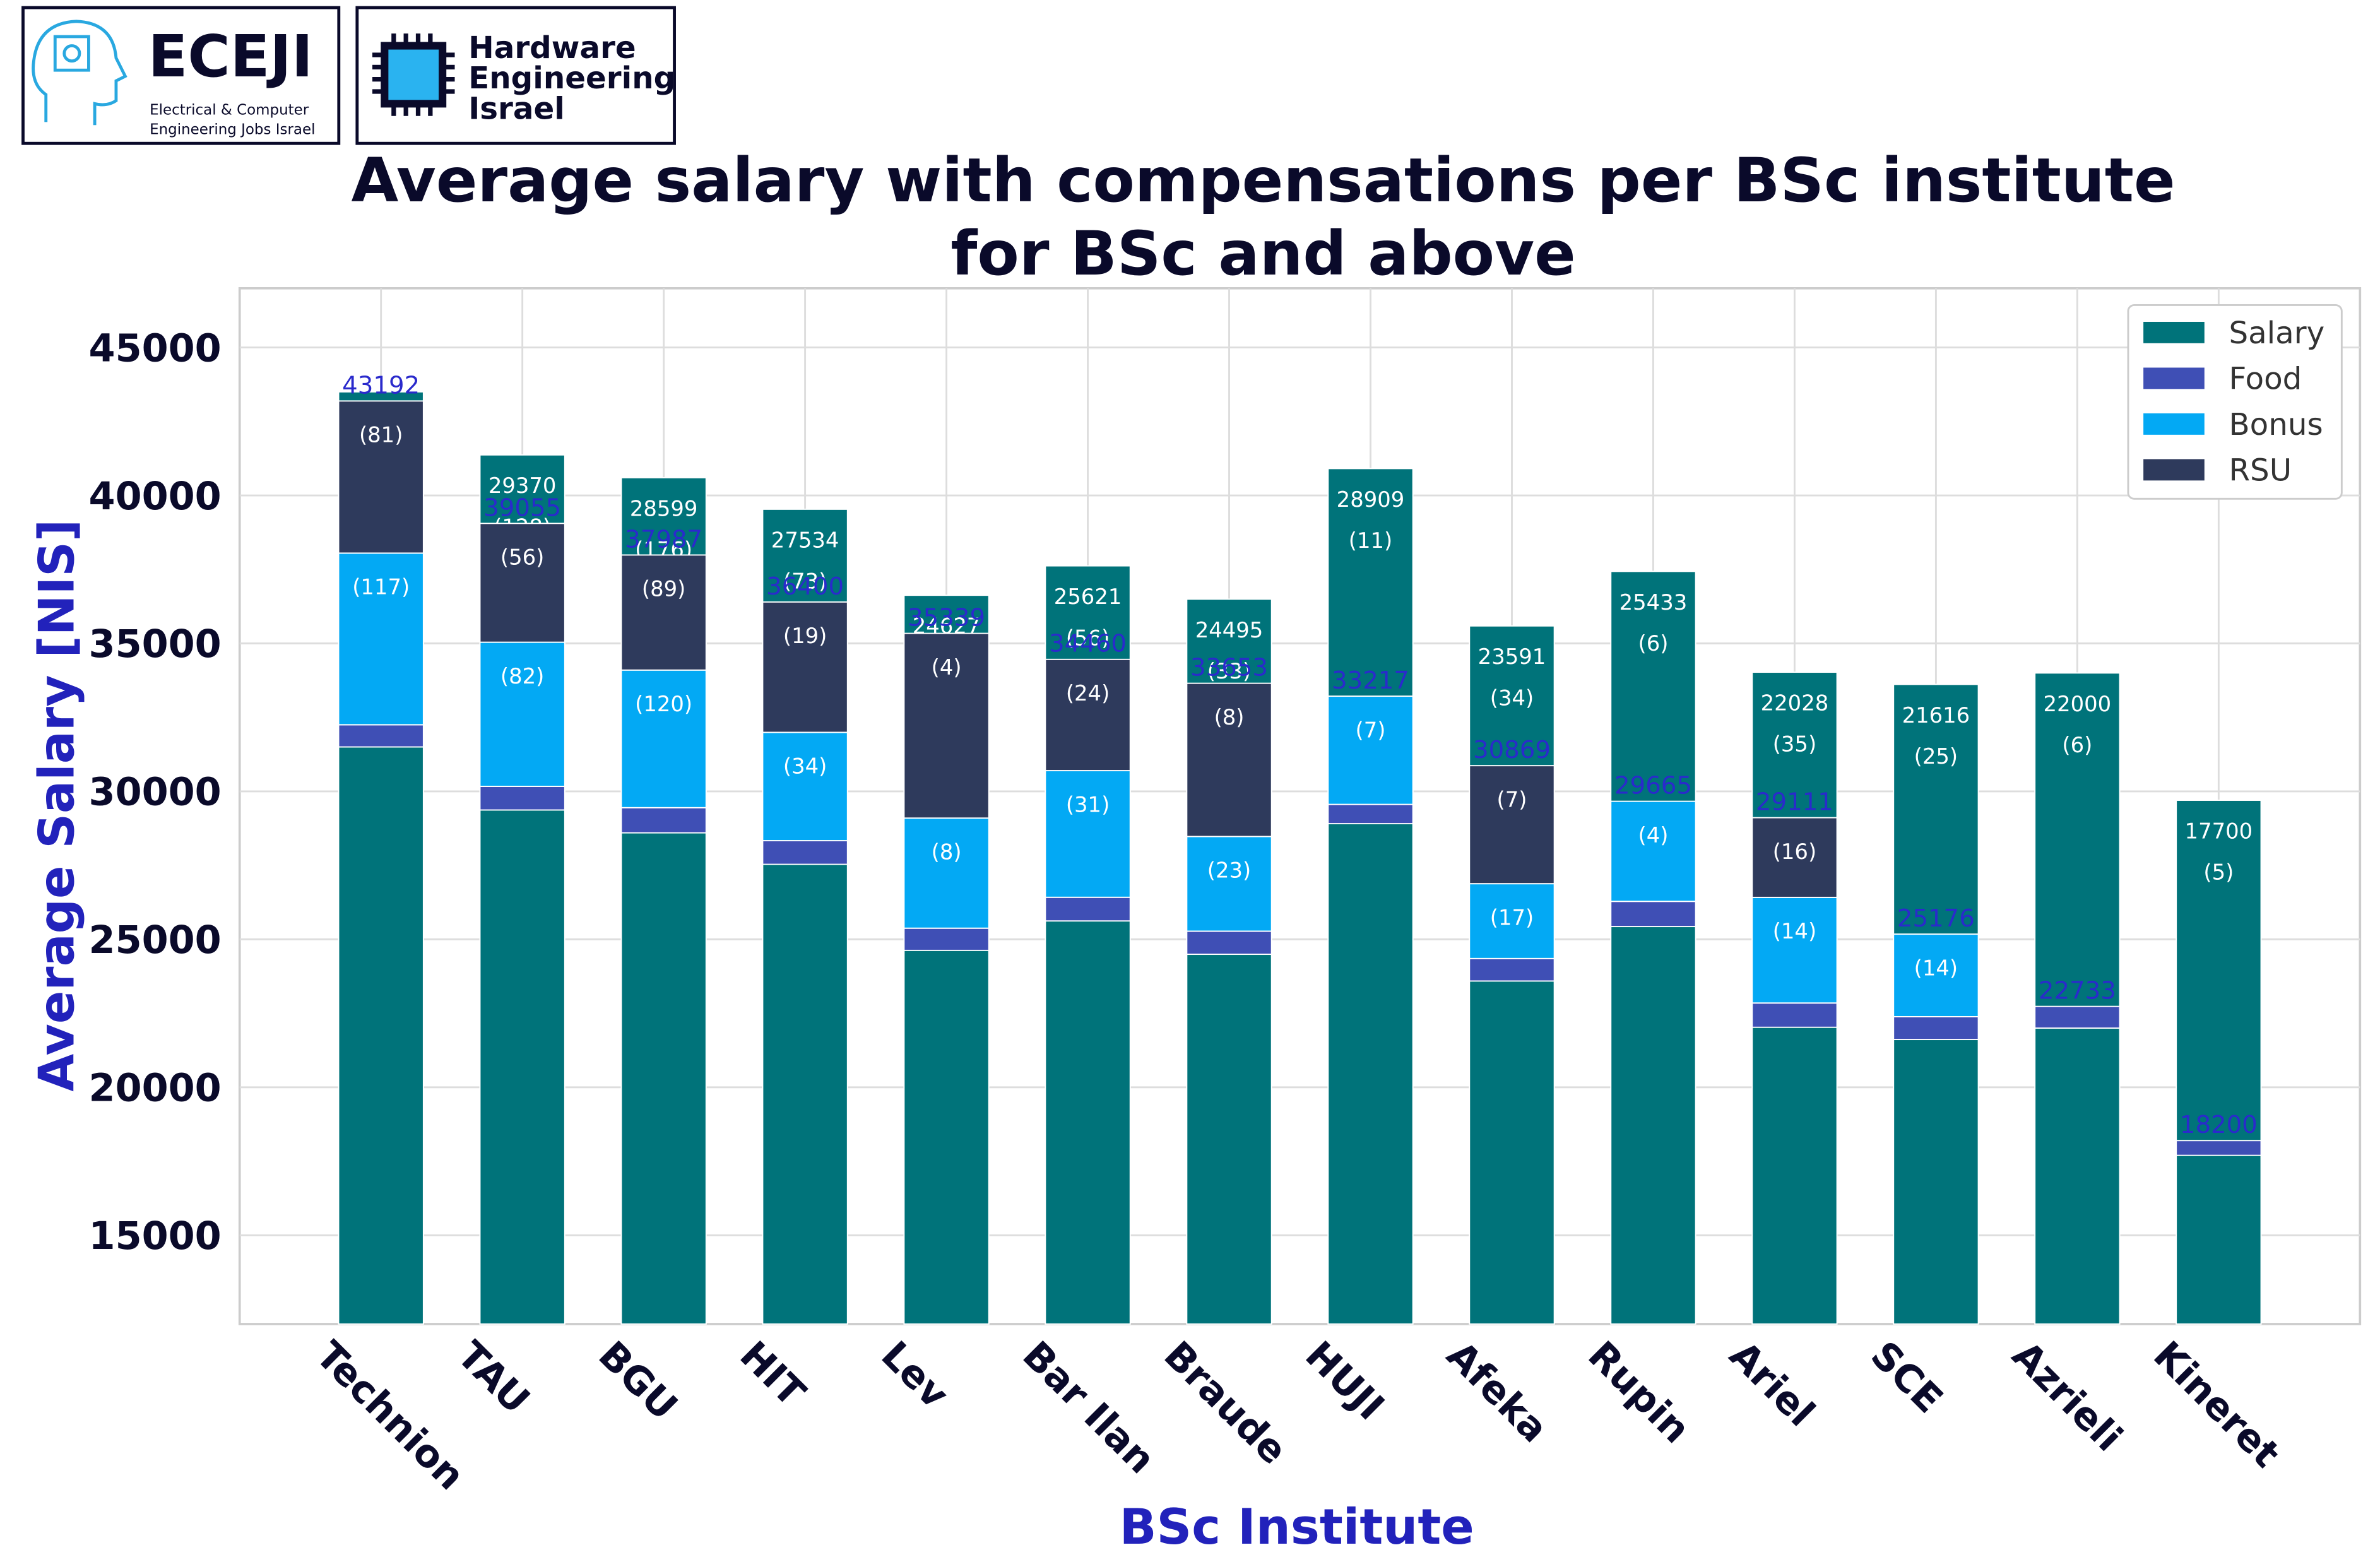 The width and height of the screenshot is (2380, 1562). Describe the element at coordinates (2235, 402) in the screenshot. I see `legend-box` at that location.